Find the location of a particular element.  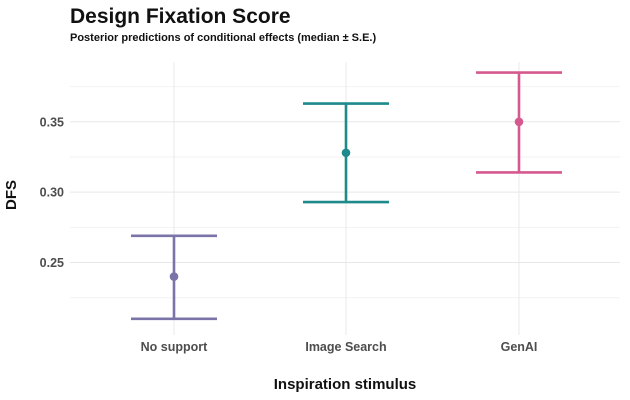

y-axis-title: DFS is located at coordinates (11, 195).